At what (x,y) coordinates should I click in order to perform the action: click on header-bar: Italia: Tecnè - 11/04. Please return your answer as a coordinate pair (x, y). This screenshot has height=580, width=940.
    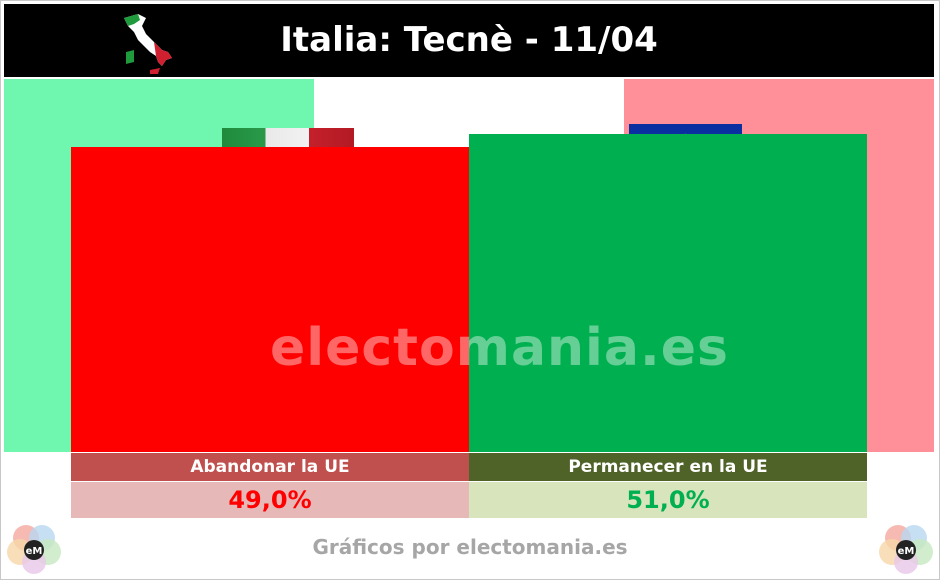
    Looking at the image, I should click on (469, 40).